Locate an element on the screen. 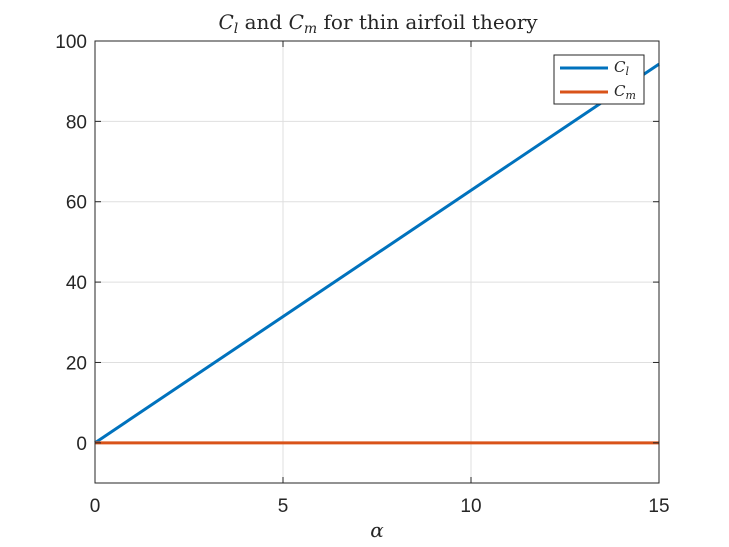  y-tick-label: 60 is located at coordinates (76, 203).